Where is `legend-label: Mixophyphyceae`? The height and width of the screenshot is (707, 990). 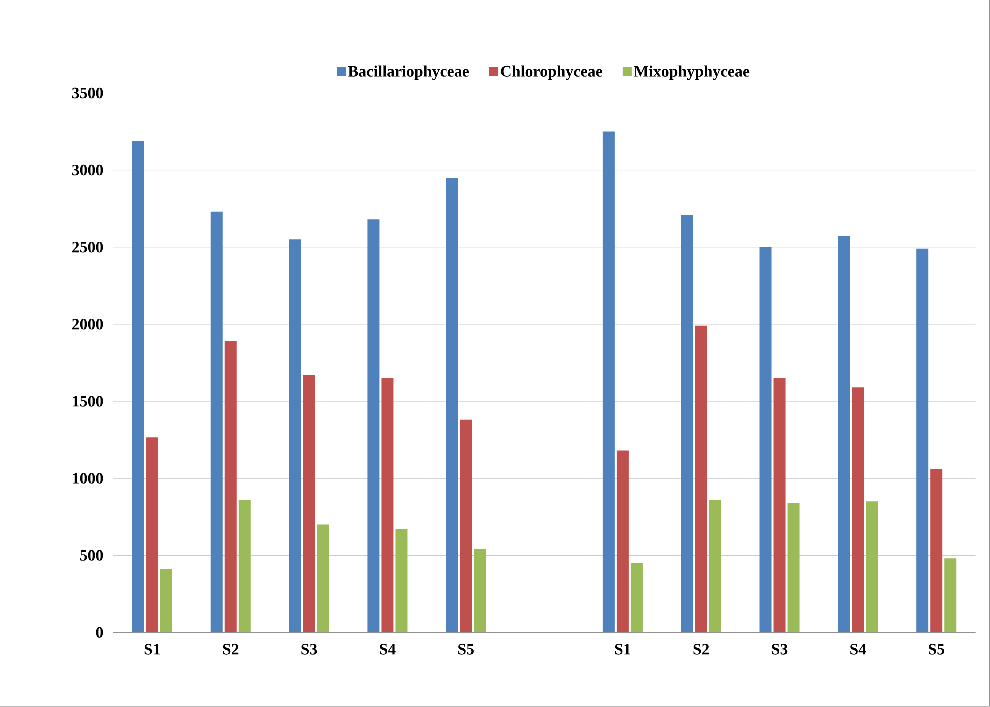 legend-label: Mixophyphyceae is located at coordinates (692, 73).